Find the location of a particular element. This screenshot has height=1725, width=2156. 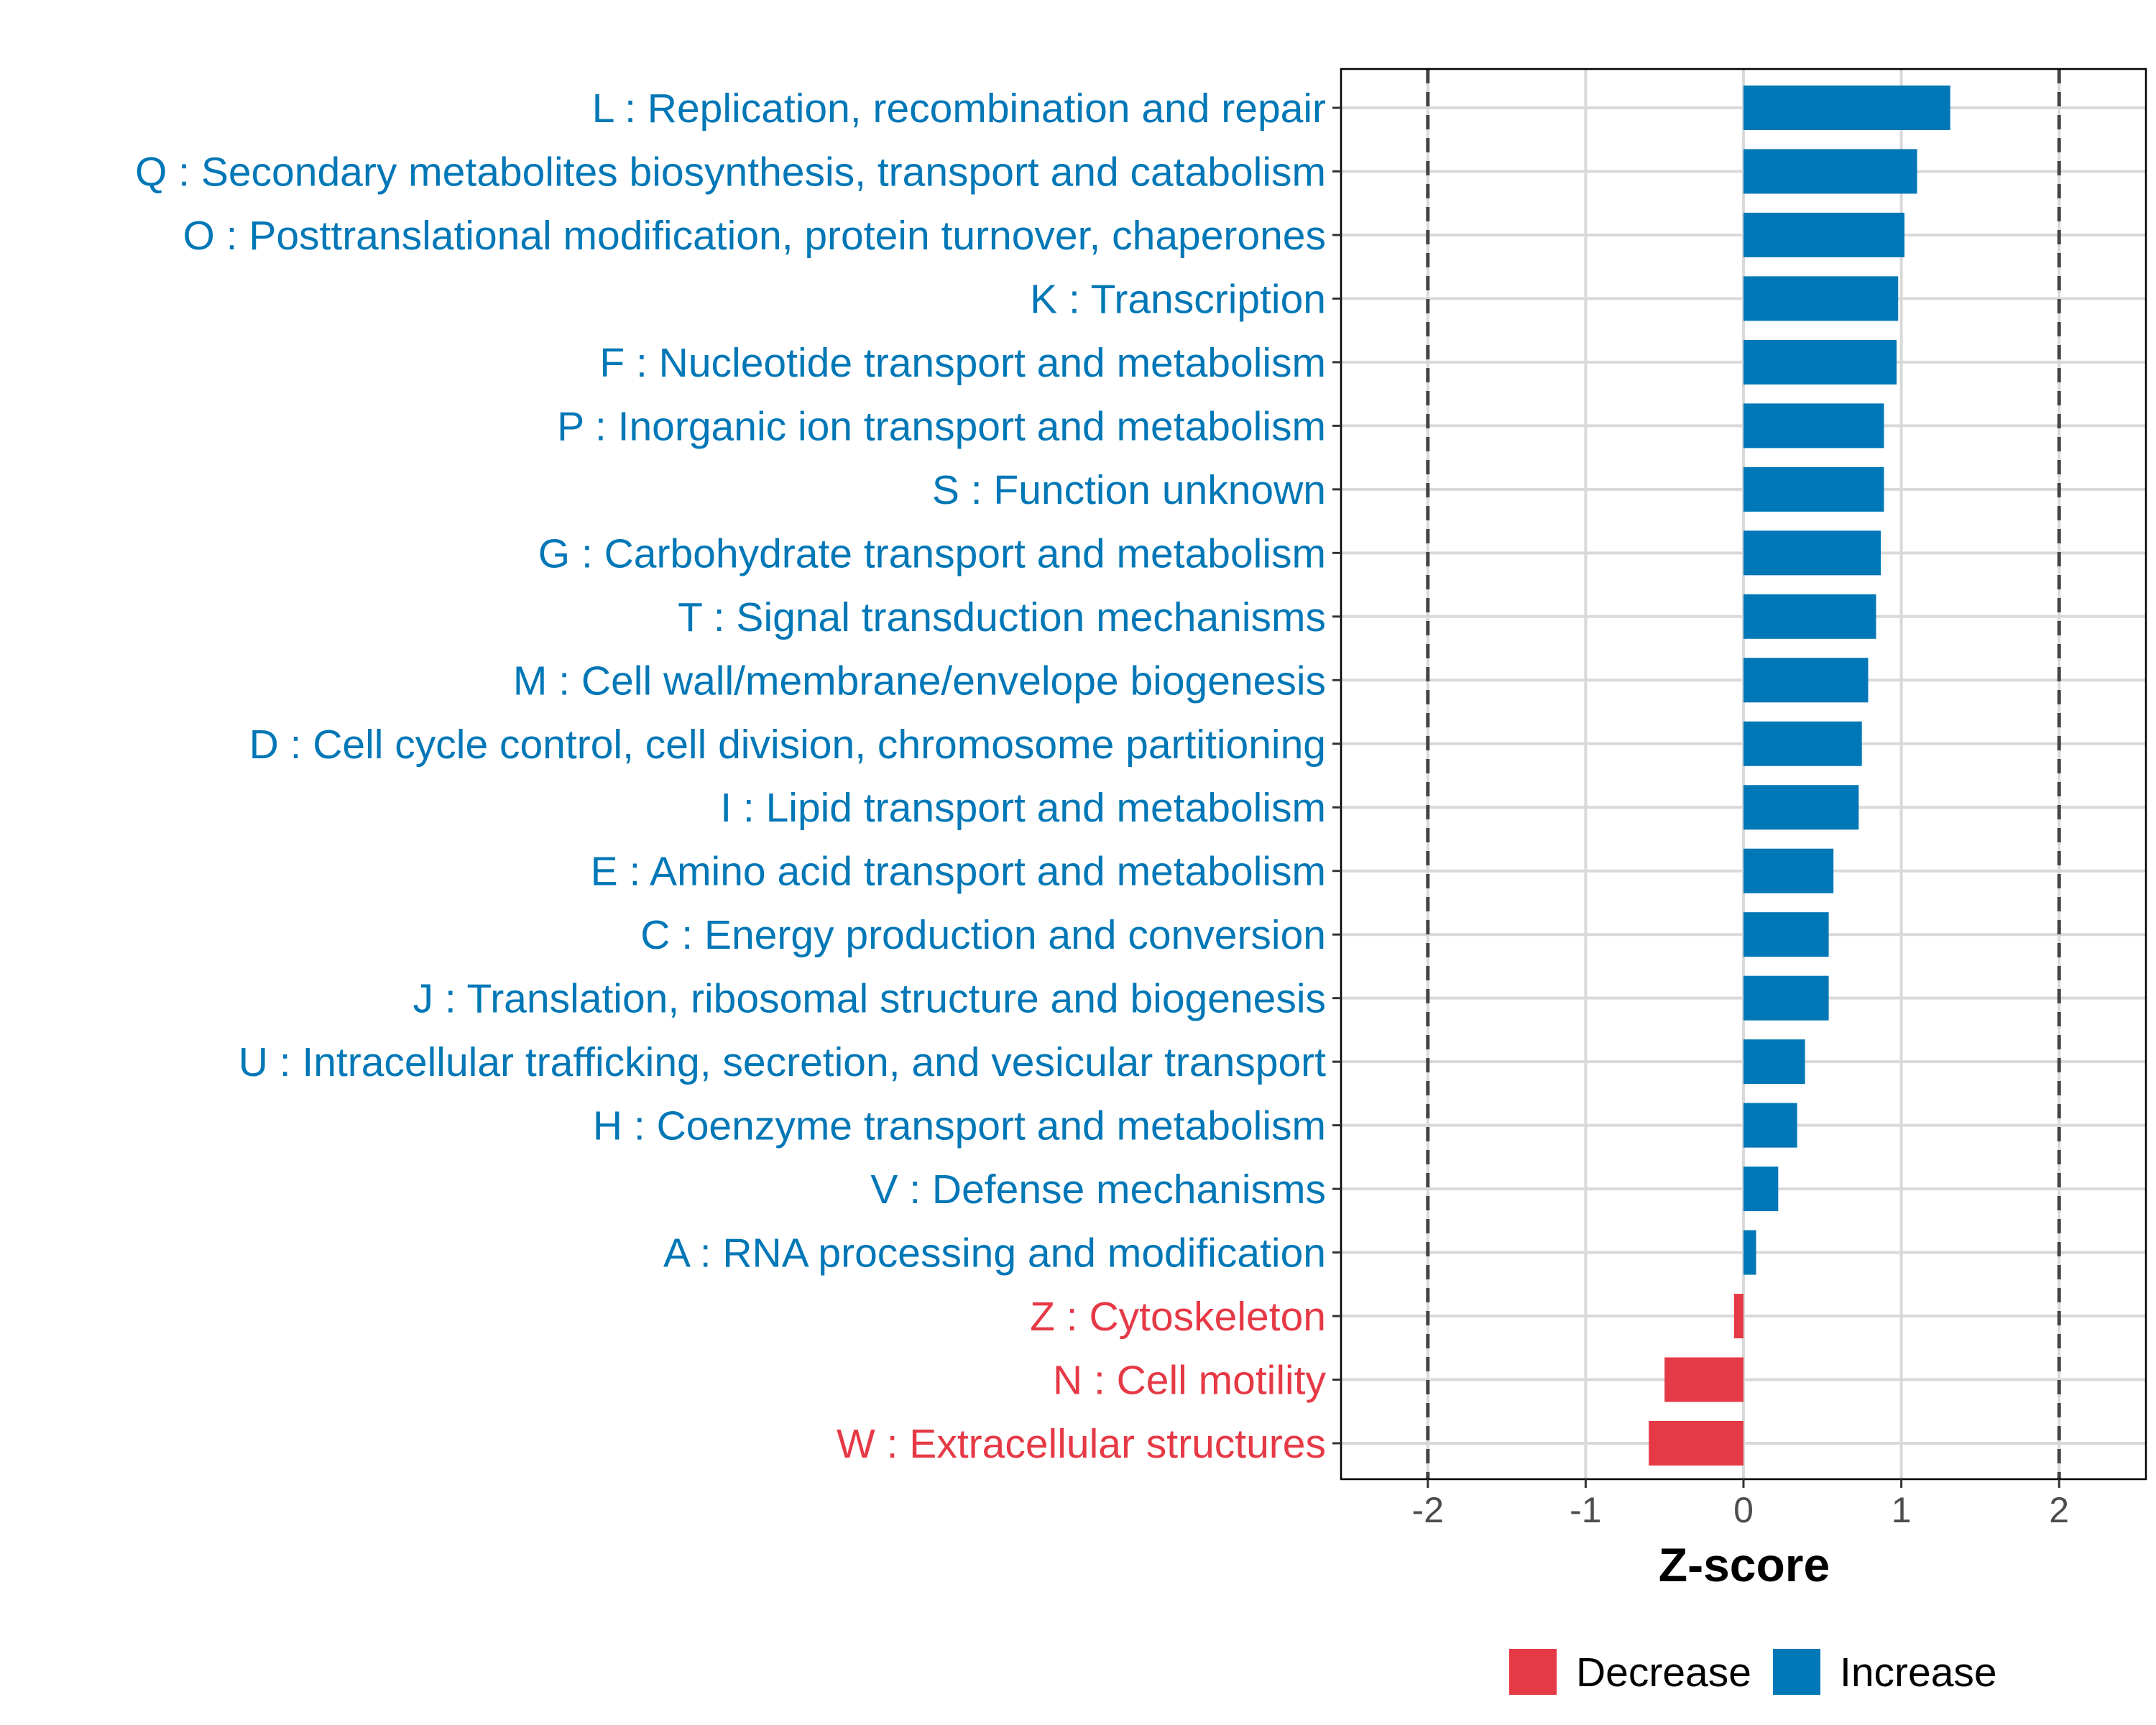

y-tick-label: C : Energy production and conversion is located at coordinates (983, 935).